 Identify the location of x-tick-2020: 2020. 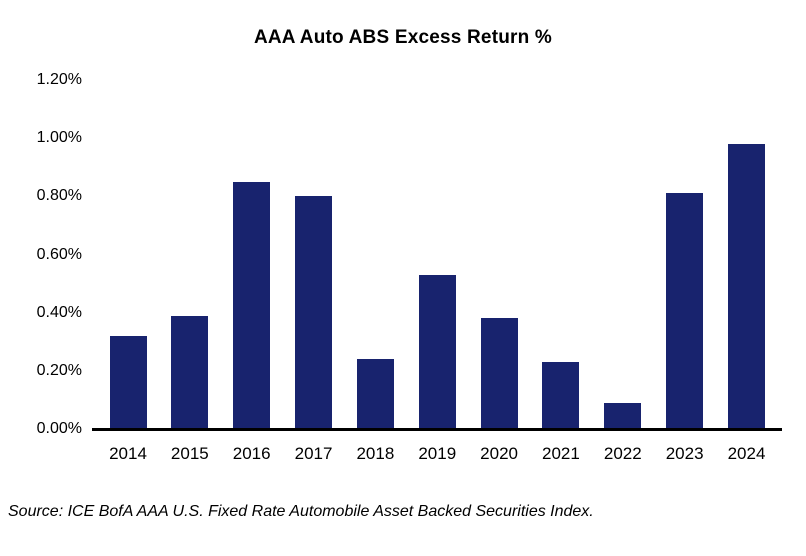
(499, 453).